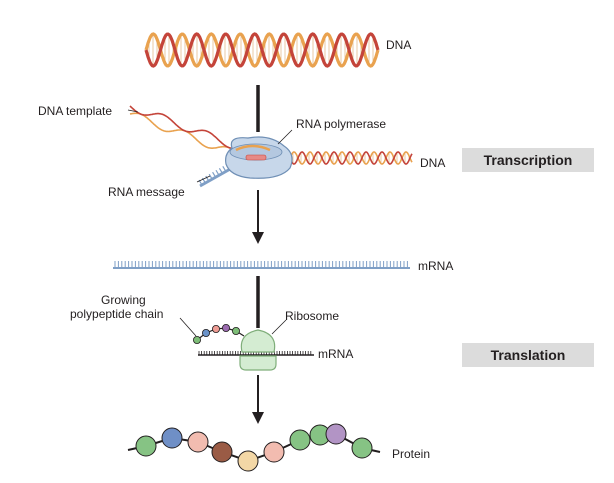  Describe the element at coordinates (75, 111) in the screenshot. I see `dna-template-label: DNA template` at that location.